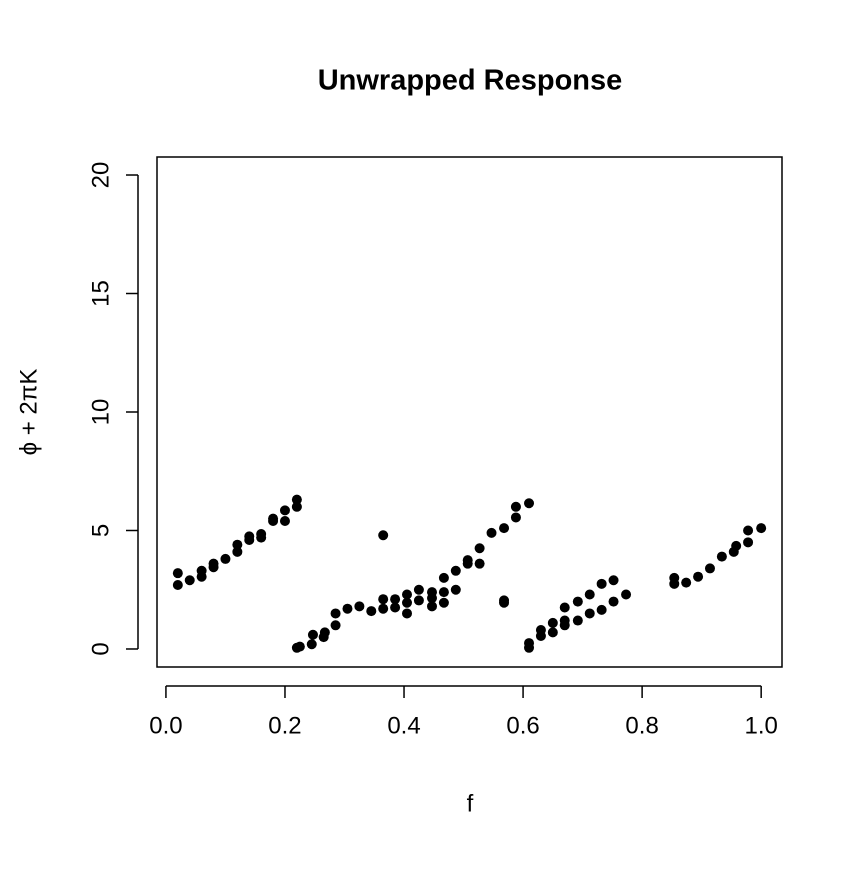 The height and width of the screenshot is (869, 864). I want to click on y-tick-label: 5, so click(100, 530).